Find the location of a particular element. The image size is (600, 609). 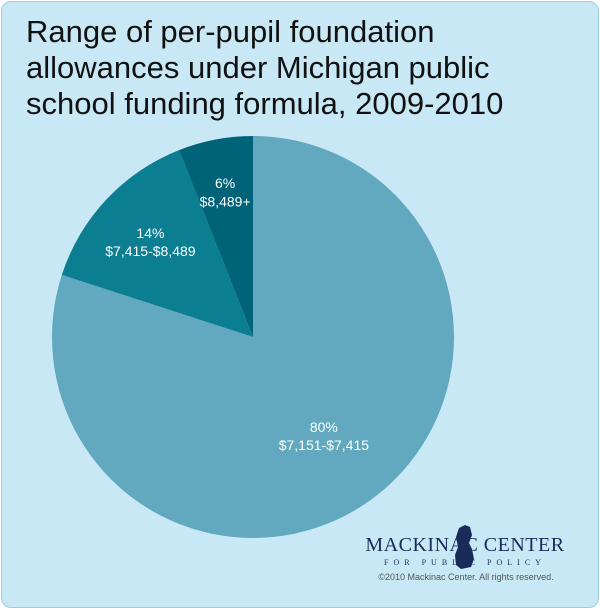

tagline: FOR PUBLIC POLICY is located at coordinates (465, 562).